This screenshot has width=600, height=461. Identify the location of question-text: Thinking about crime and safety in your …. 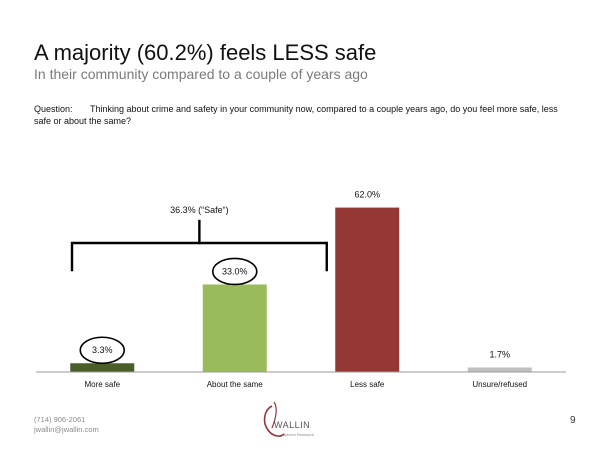
(296, 115).